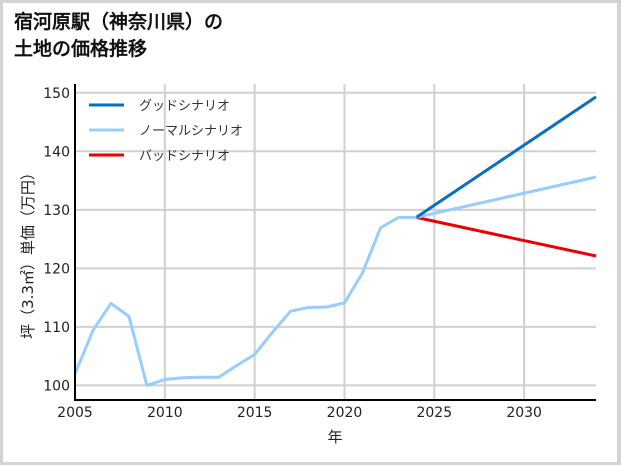 This screenshot has height=465, width=621. Describe the element at coordinates (28, 252) in the screenshot. I see `y-axis-label: 坪（3.3㎡）単価（万円）` at that location.